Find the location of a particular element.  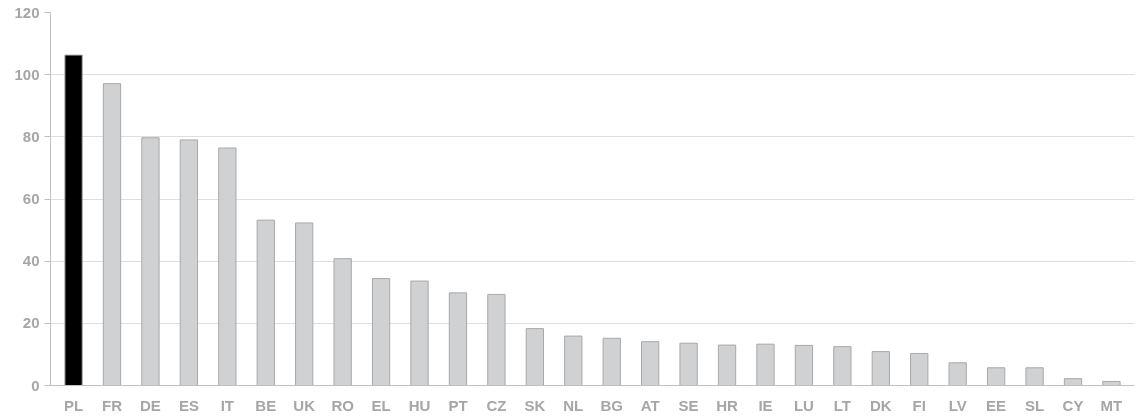

x-tick-label: IE is located at coordinates (765, 405).